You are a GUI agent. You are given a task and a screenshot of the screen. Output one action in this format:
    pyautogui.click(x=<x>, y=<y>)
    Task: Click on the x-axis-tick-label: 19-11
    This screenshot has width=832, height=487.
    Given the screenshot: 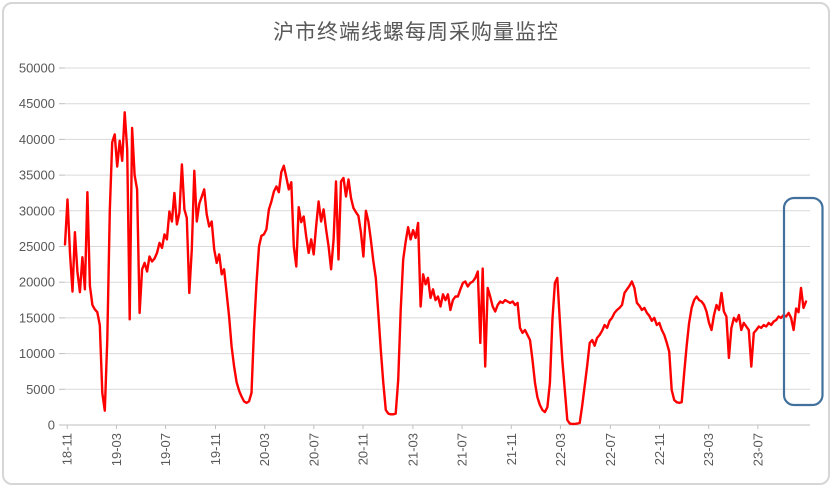 What is the action you would take?
    pyautogui.click(x=215, y=449)
    